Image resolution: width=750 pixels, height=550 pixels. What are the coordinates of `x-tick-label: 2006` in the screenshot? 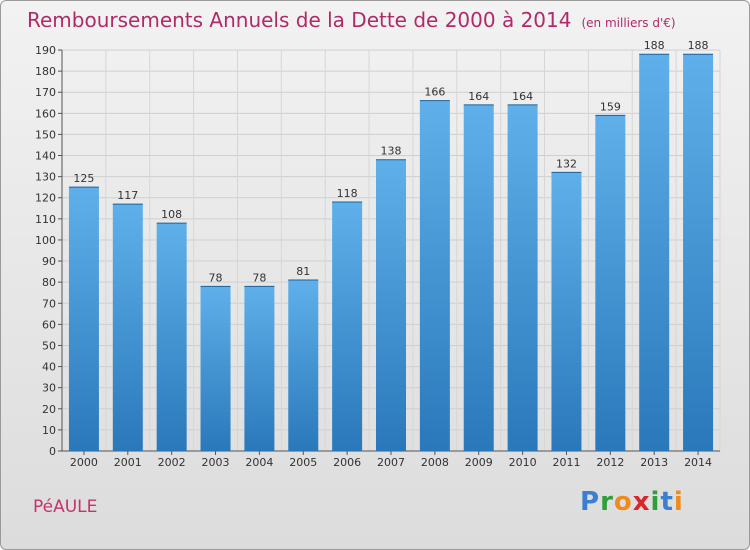 It's located at (347, 462).